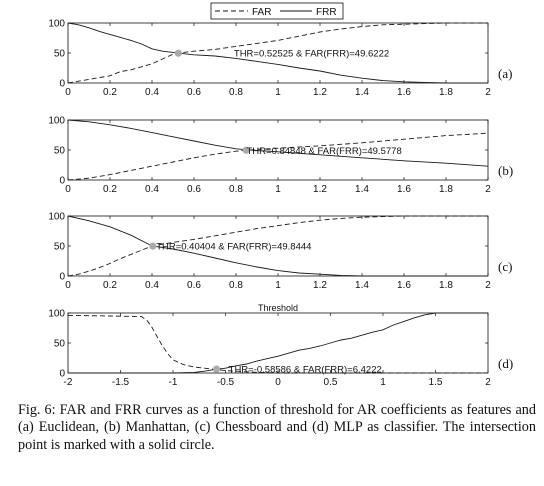 The height and width of the screenshot is (486, 544). I want to click on panel-label: (a), so click(505, 73).